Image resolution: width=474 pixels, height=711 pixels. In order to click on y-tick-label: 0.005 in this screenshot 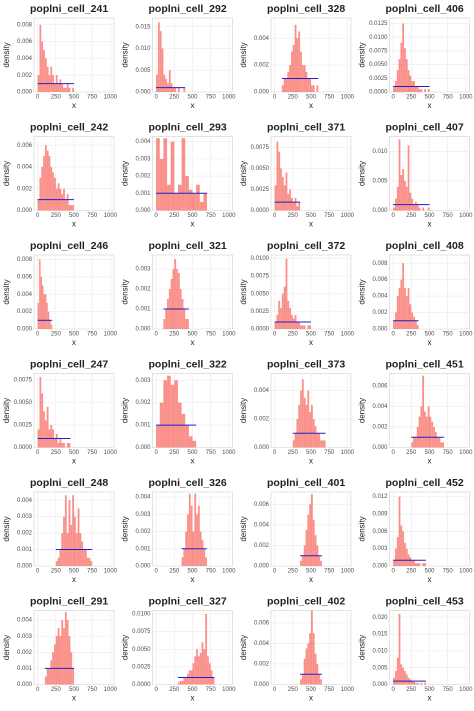, I will do `click(380, 668)`.